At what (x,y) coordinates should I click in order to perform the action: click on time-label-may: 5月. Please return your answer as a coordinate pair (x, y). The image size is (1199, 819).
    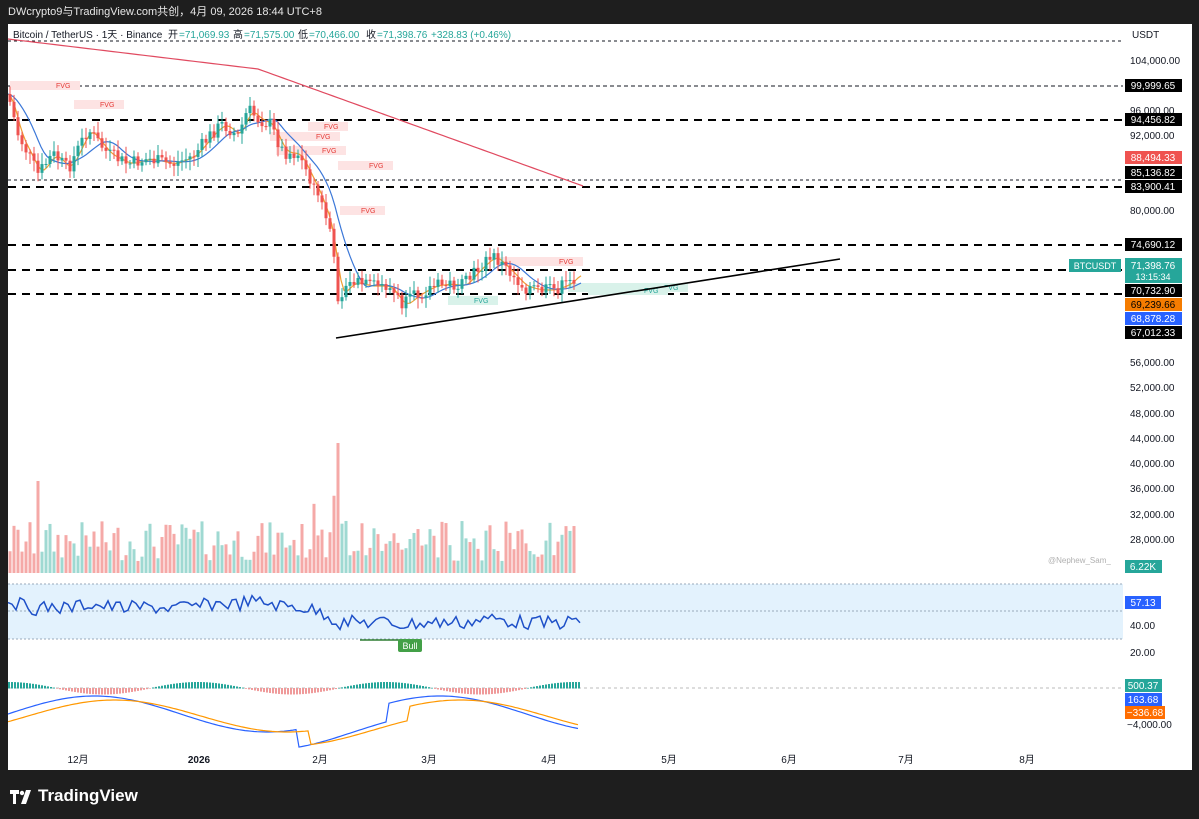
    Looking at the image, I should click on (669, 760).